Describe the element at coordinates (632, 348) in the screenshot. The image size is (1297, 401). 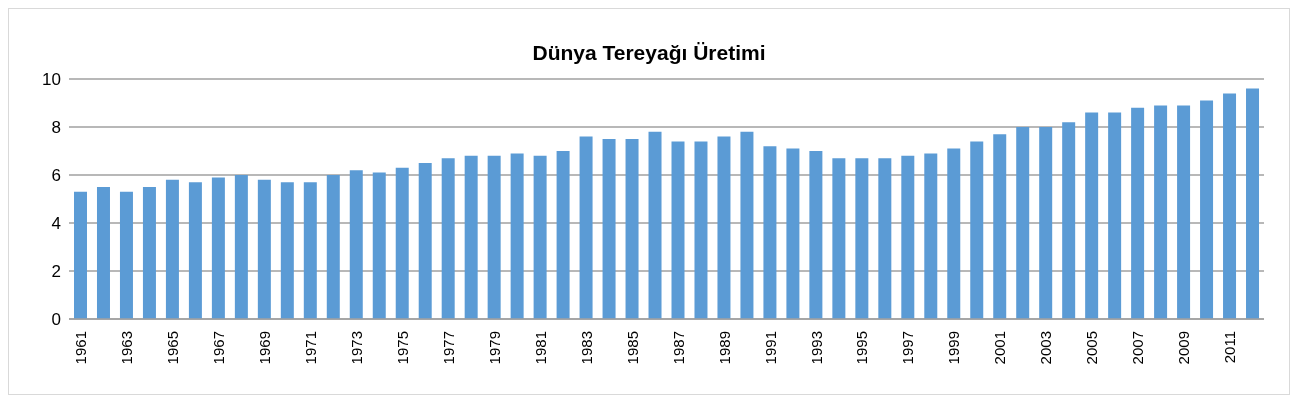
I see `x-tick-label: 1985` at that location.